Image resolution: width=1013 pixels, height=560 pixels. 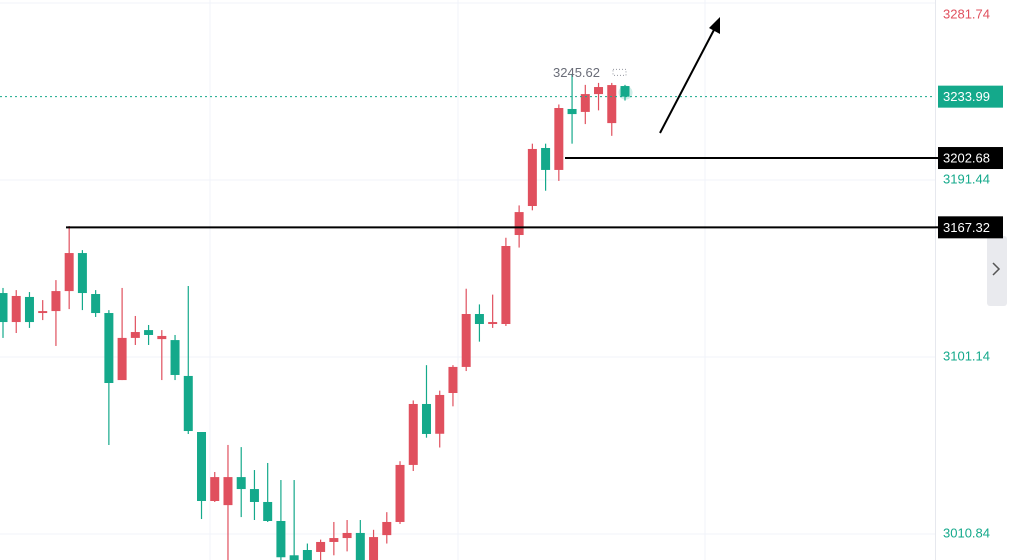 What do you see at coordinates (966, 178) in the screenshot?
I see `y-tick-label: 3191.44` at bounding box center [966, 178].